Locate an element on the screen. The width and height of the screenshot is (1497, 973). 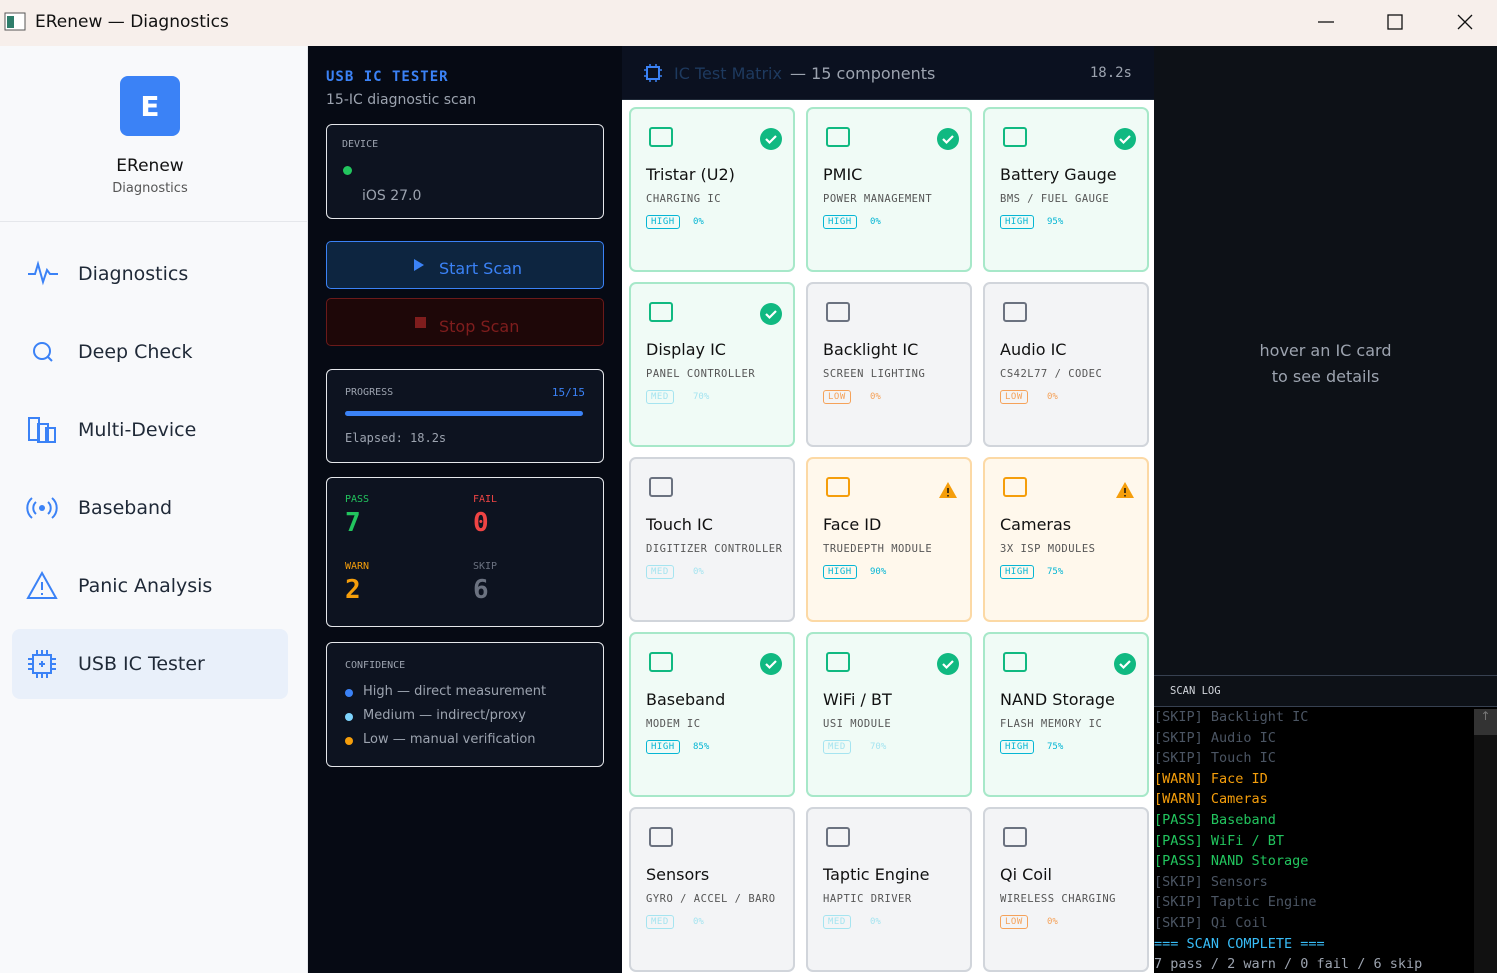
stat-value: 6 is located at coordinates (481, 590).